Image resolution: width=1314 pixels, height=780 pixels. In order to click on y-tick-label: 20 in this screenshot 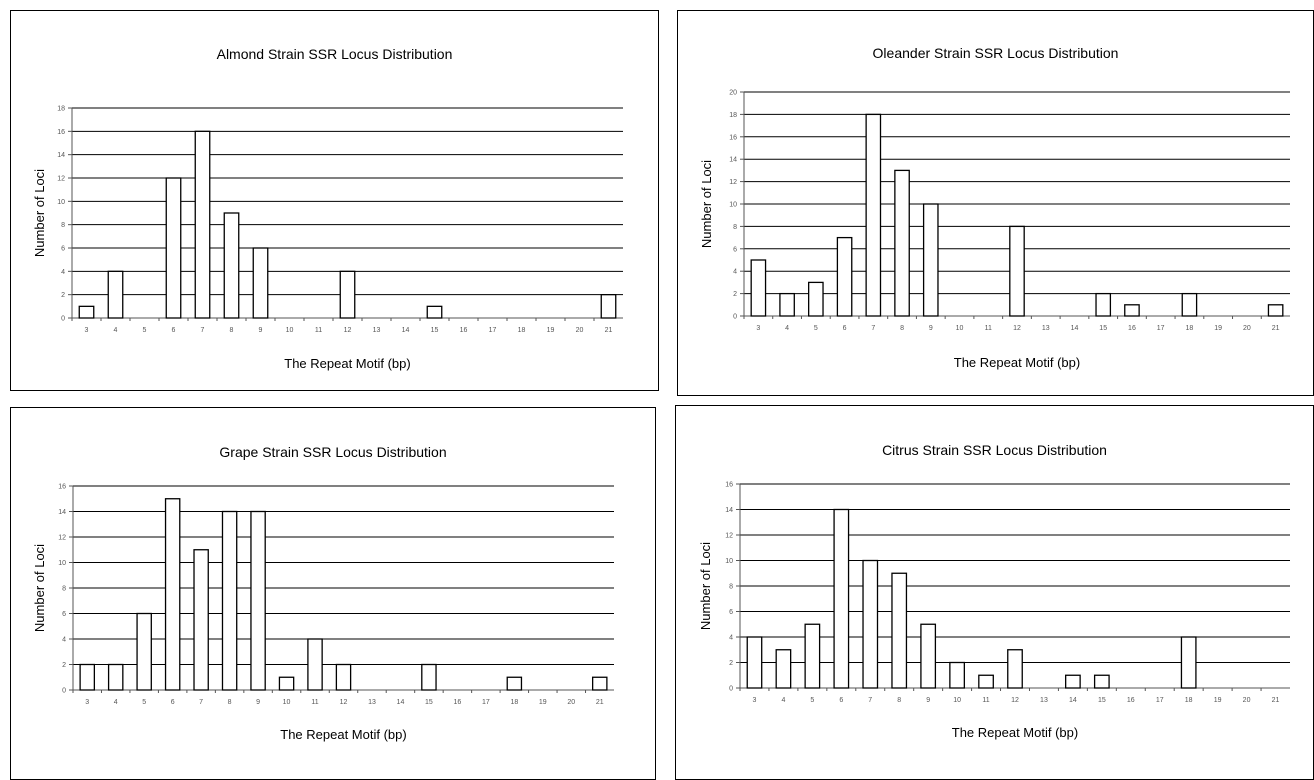, I will do `click(733, 93)`.